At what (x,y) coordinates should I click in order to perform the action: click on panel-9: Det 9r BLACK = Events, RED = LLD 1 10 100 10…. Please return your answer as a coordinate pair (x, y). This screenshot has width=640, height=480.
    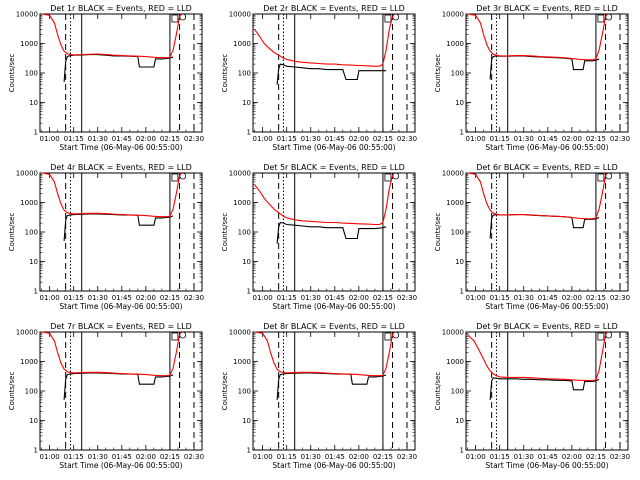
    Looking at the image, I should click on (532, 396).